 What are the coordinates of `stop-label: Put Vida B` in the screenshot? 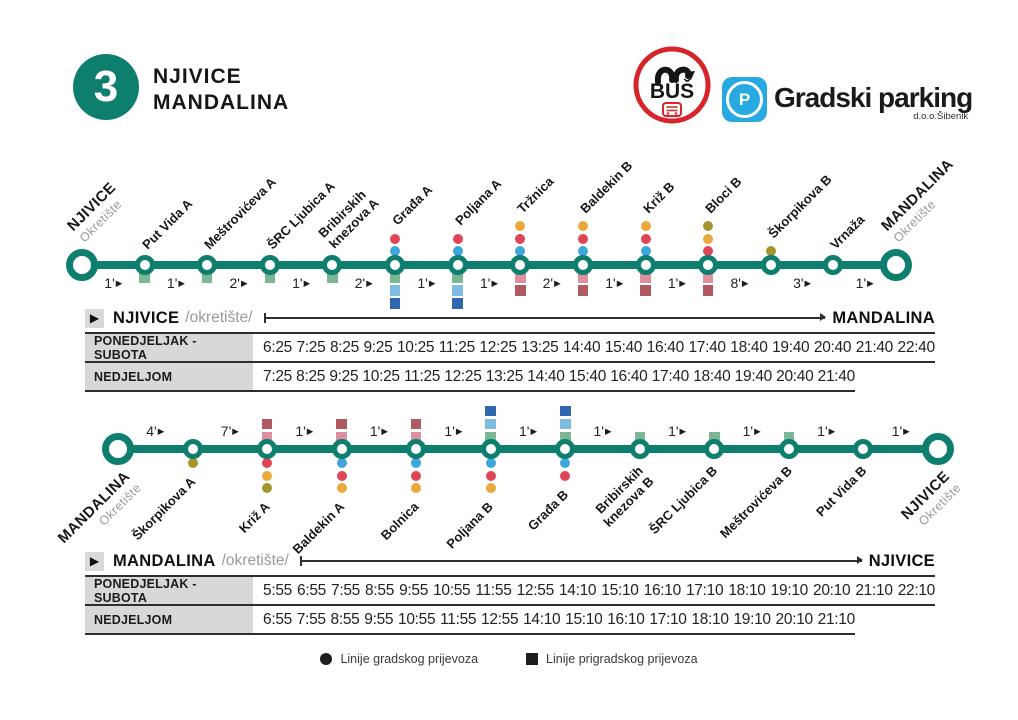 It's located at (841, 491).